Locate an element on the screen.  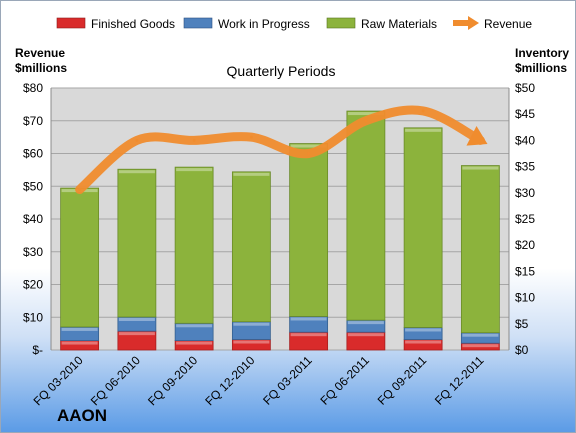
legend-swatch-finished-goods is located at coordinates (71, 23).